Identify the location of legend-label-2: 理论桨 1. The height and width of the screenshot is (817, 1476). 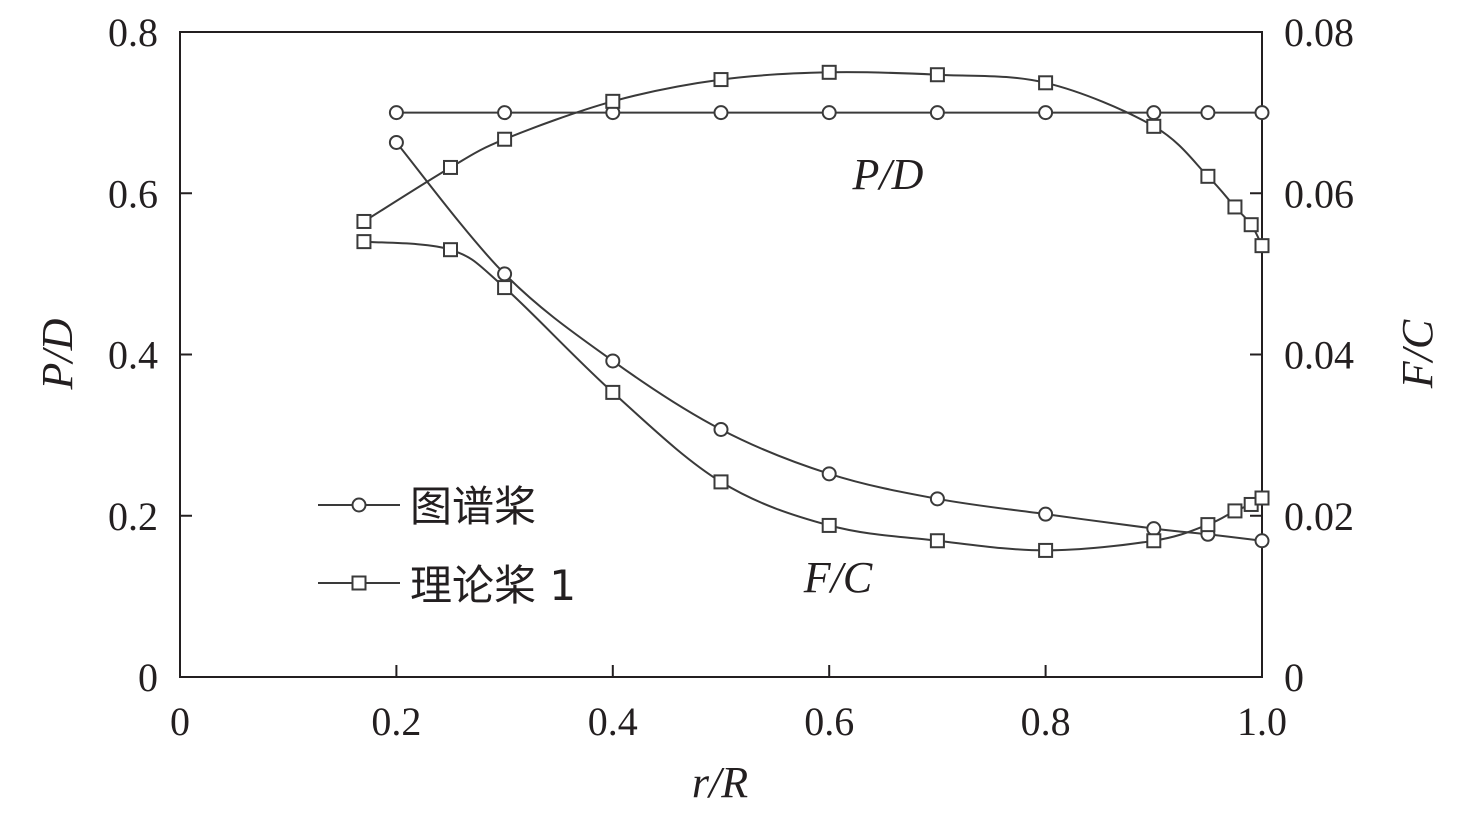
(493, 585).